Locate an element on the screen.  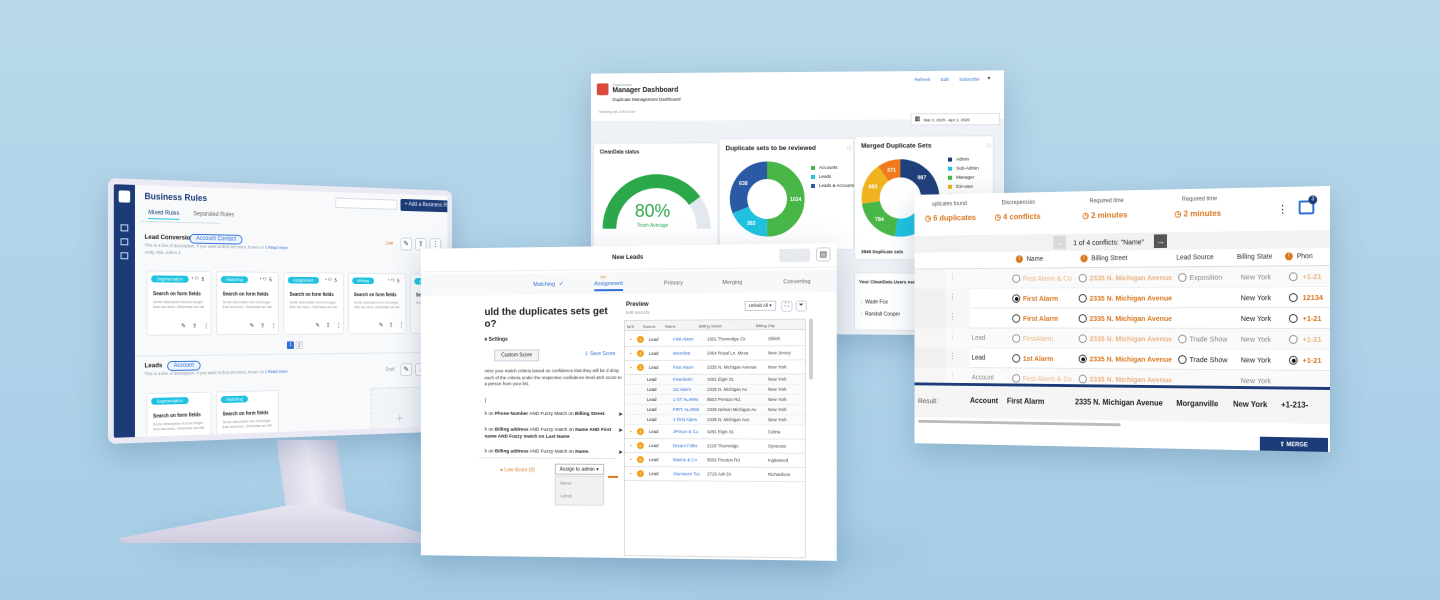
preview-name: Aluminum Tec is located at coordinates (686, 473).